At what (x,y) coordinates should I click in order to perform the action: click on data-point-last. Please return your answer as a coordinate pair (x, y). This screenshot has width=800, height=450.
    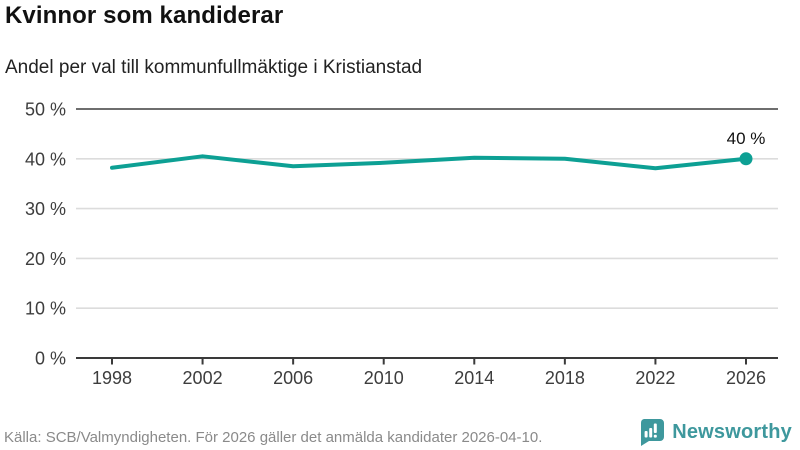
    Looking at the image, I should click on (746, 159).